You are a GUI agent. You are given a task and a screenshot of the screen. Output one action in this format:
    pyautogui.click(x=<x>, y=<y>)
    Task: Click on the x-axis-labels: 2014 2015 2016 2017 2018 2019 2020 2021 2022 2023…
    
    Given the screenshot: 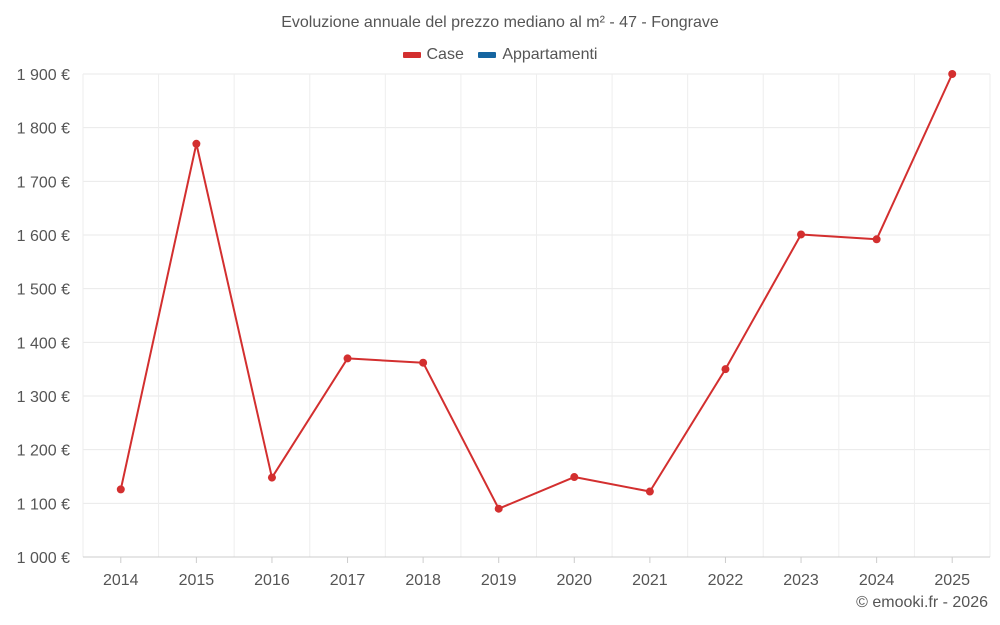 What is the action you would take?
    pyautogui.click(x=536, y=580)
    